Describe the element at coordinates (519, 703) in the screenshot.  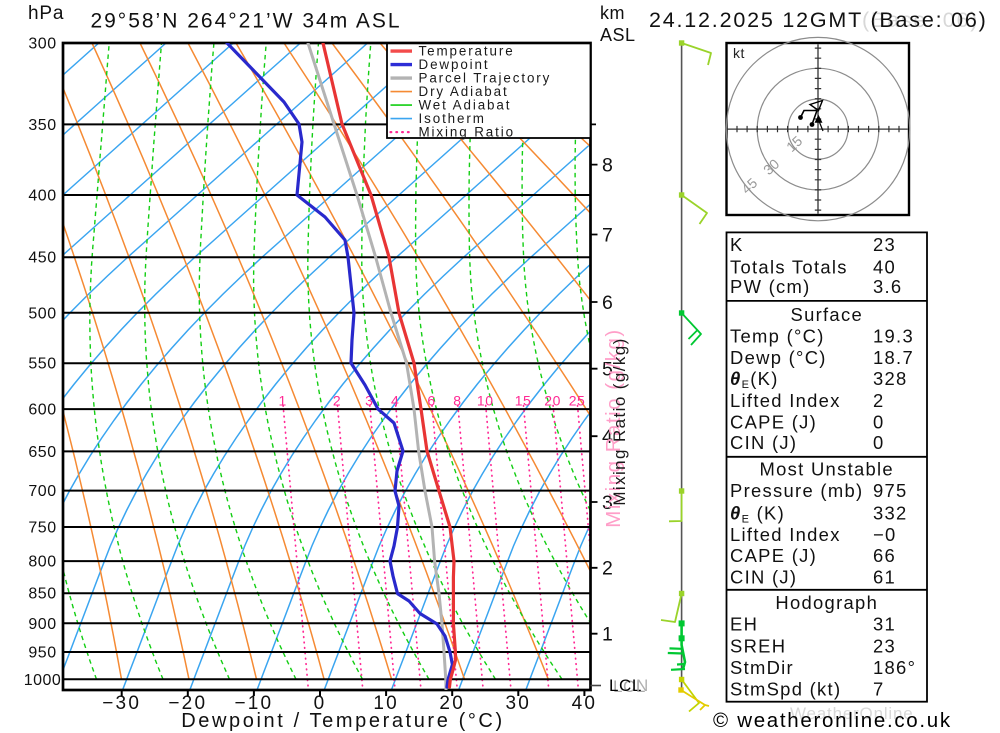
I see `svg-text: 30` at that location.